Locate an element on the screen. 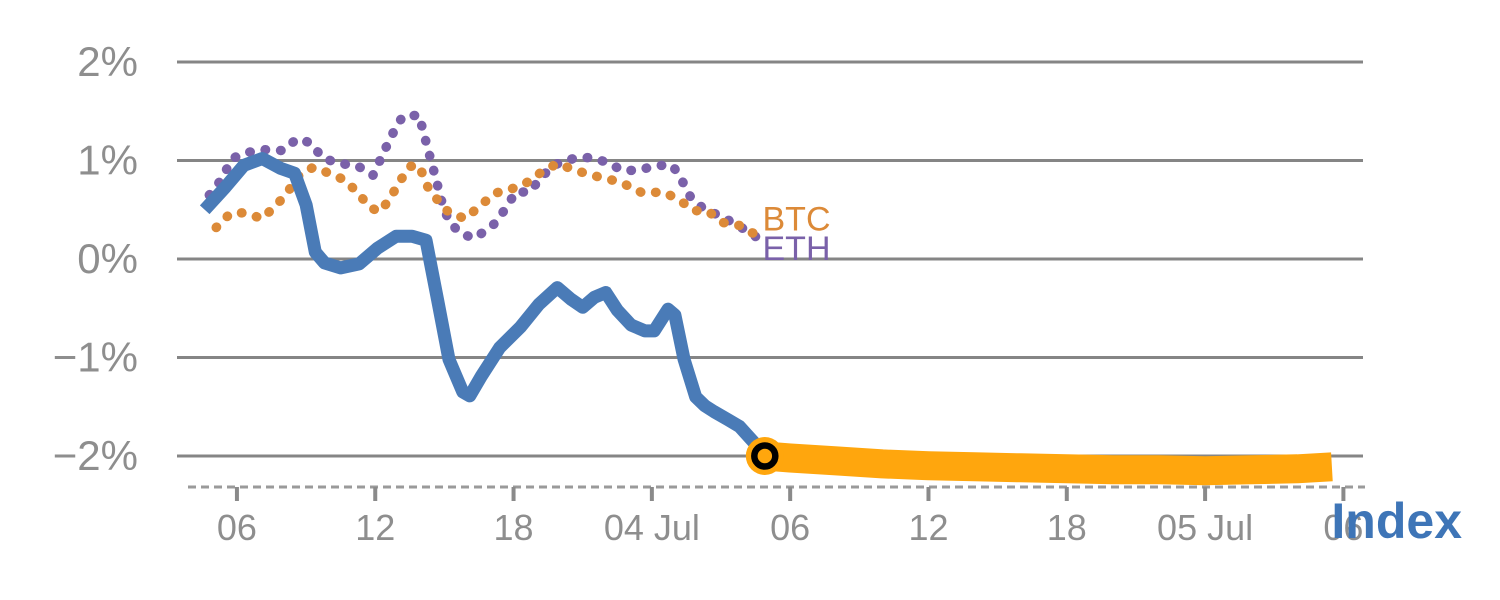  y-axis-tick-label: 1% is located at coordinates (107, 160).